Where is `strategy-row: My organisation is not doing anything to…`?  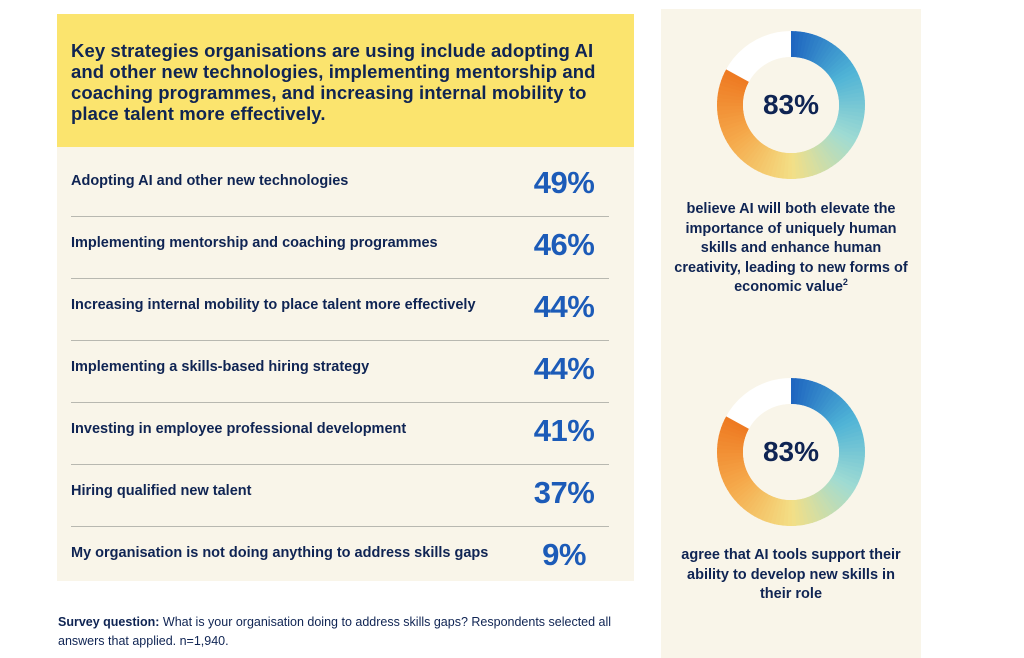 strategy-row: My organisation is not doing anything to… is located at coordinates (340, 557).